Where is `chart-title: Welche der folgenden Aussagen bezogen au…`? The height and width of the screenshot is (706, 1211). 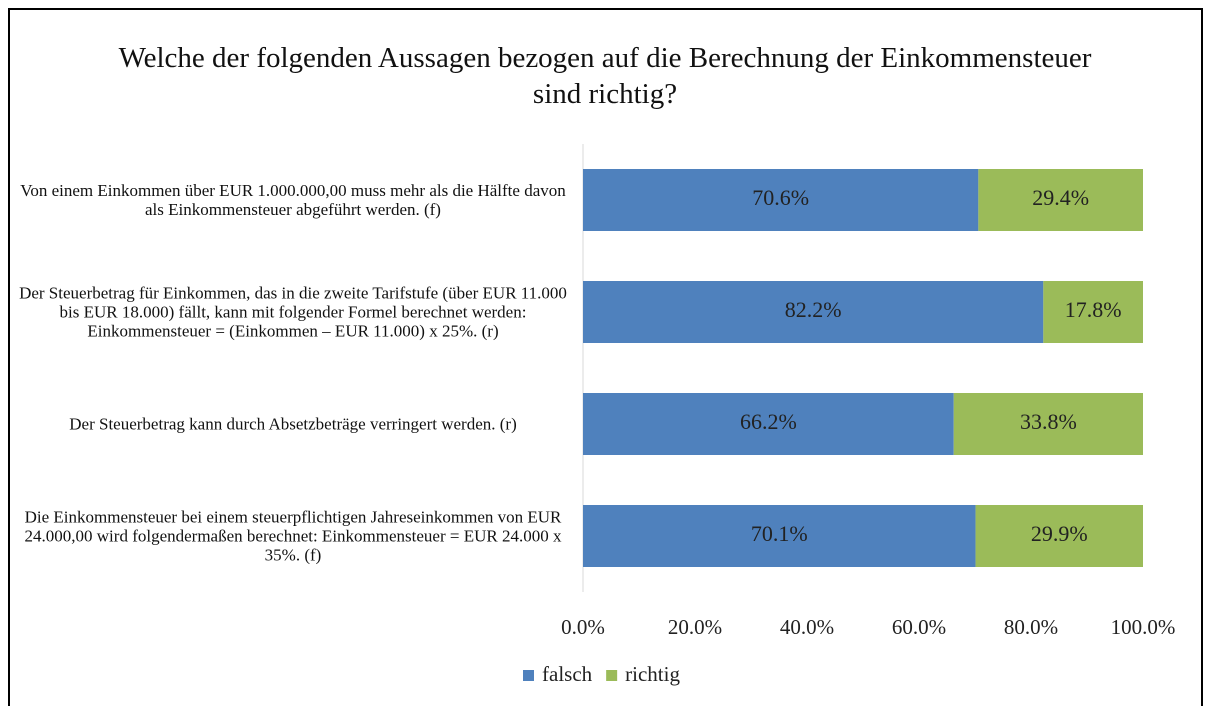
chart-title: Welche der folgenden Aussagen bezogen au… is located at coordinates (605, 76).